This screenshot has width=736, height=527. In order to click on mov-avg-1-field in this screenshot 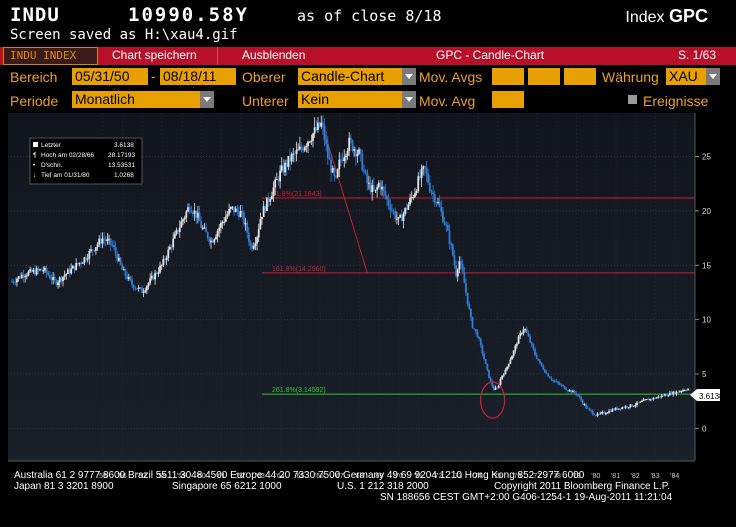, I will do `click(508, 76)`.